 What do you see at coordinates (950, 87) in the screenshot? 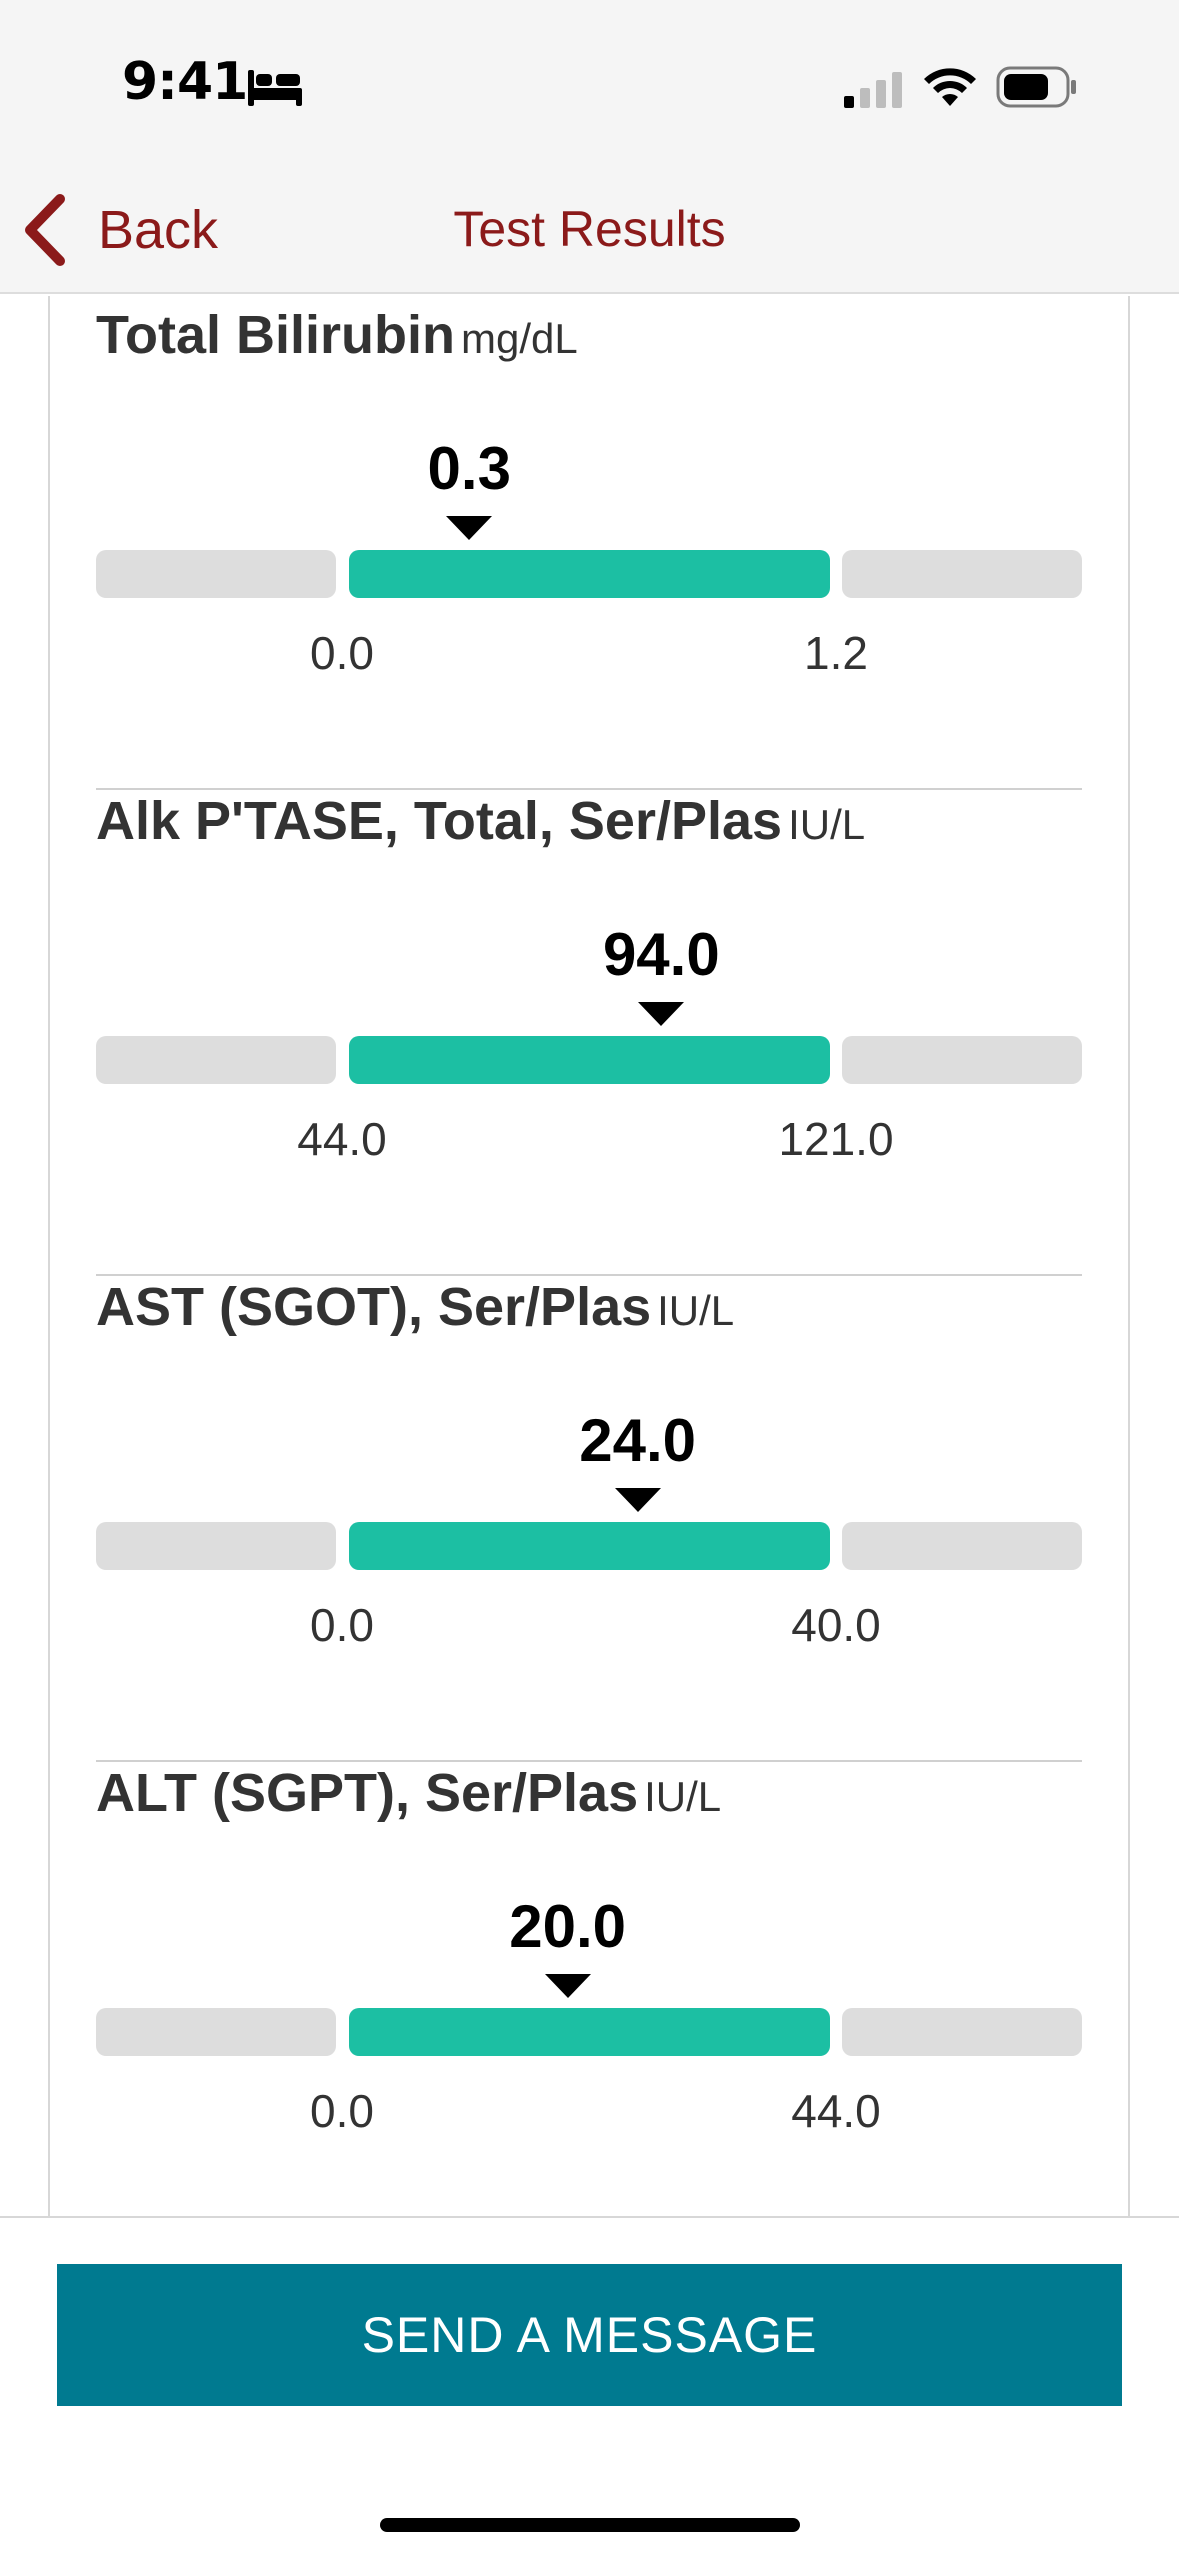
I see `wifi-icon` at bounding box center [950, 87].